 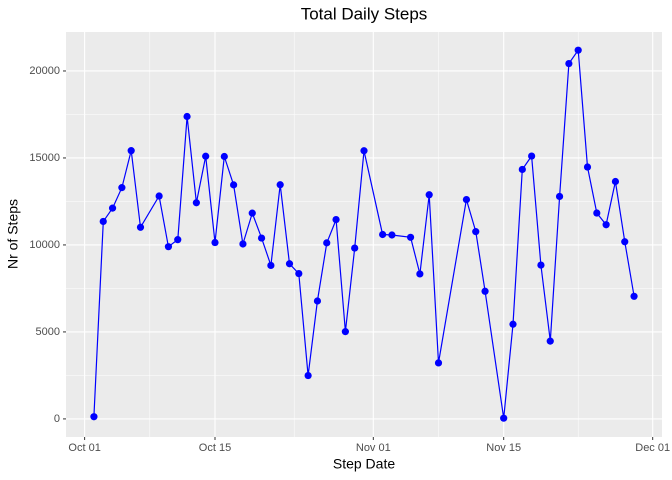 I want to click on y-tick-label: 20000, so click(x=44, y=71).